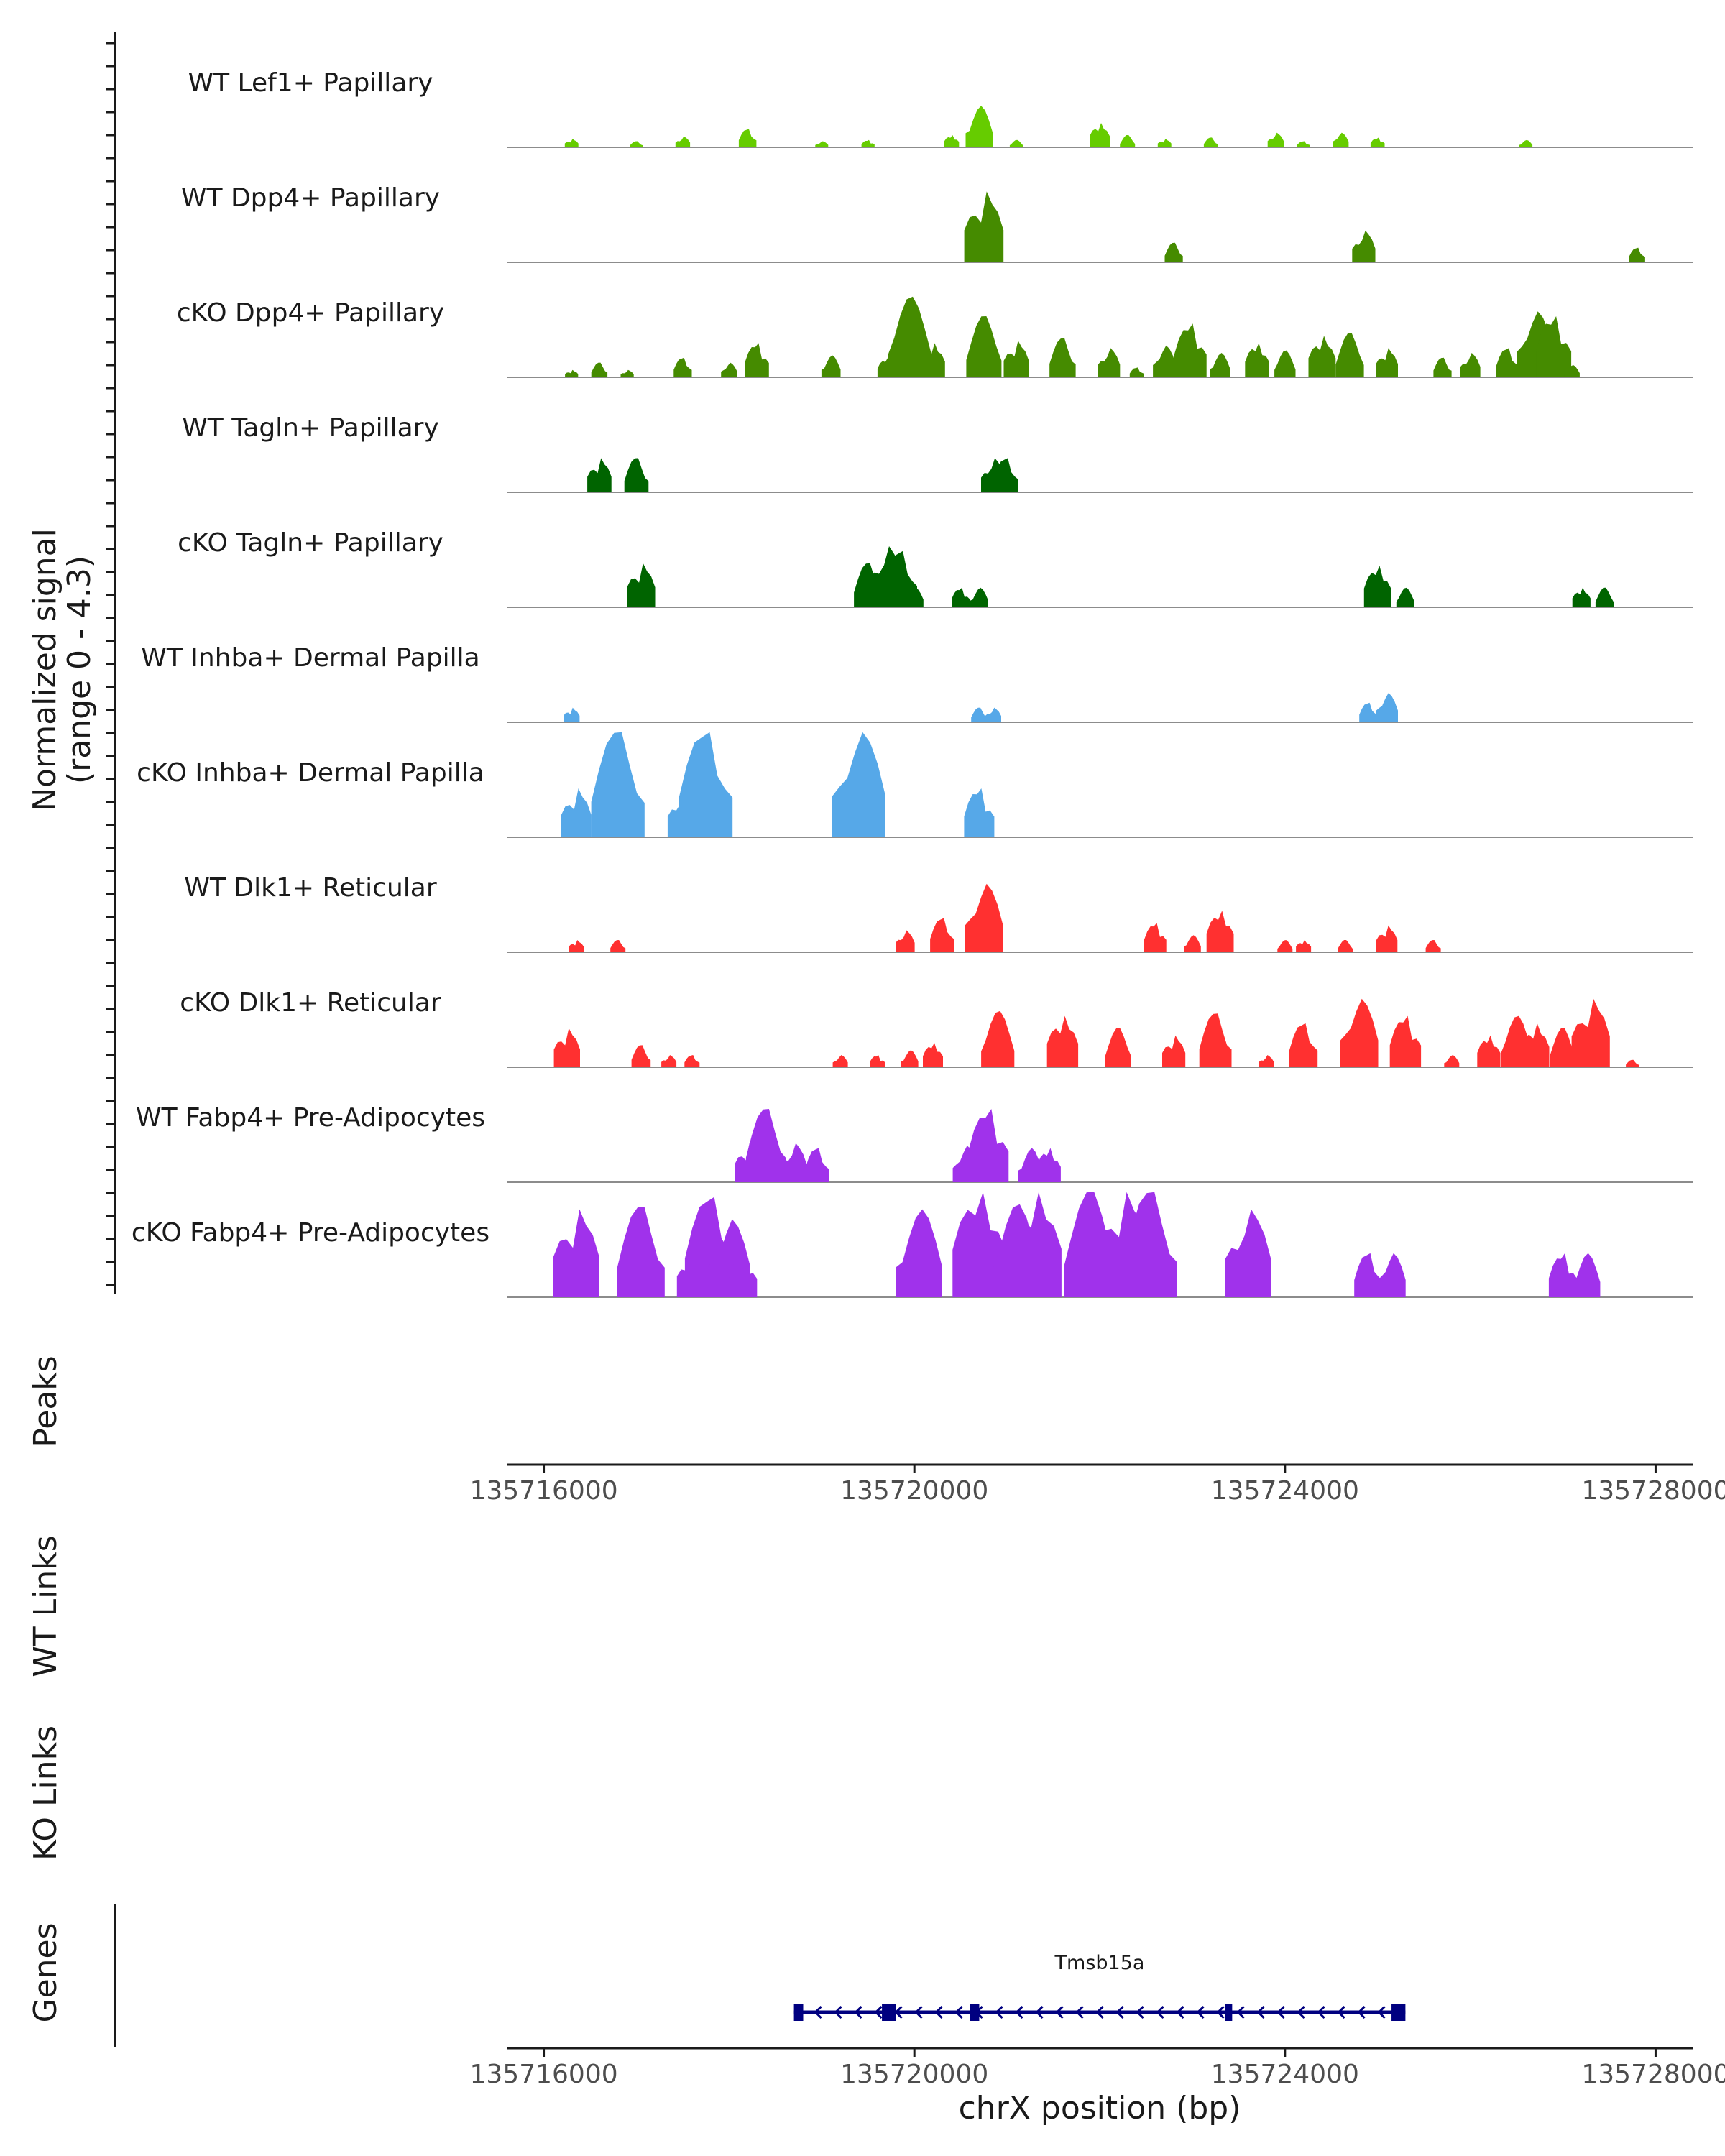  I want to click on gene-models: Tmsb15a, so click(1100, 1986).